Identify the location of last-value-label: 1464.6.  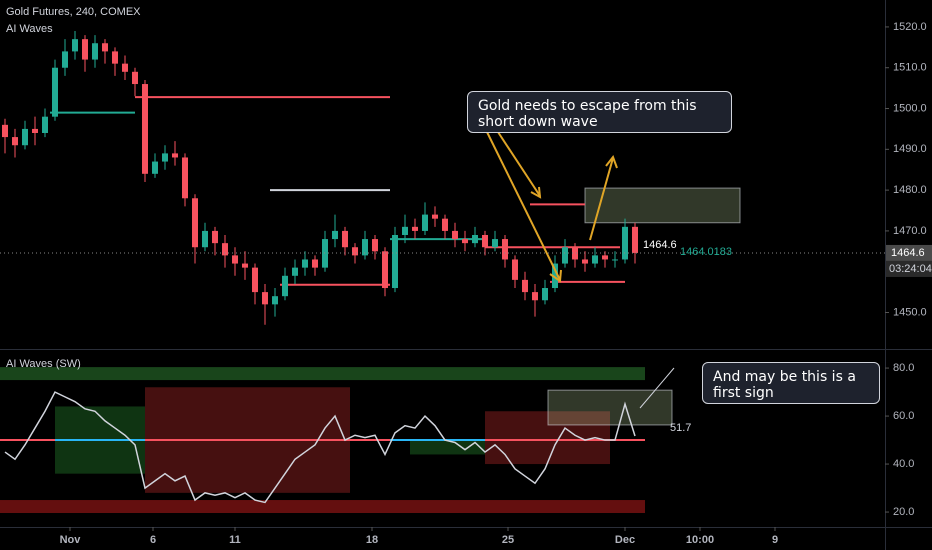
(660, 245).